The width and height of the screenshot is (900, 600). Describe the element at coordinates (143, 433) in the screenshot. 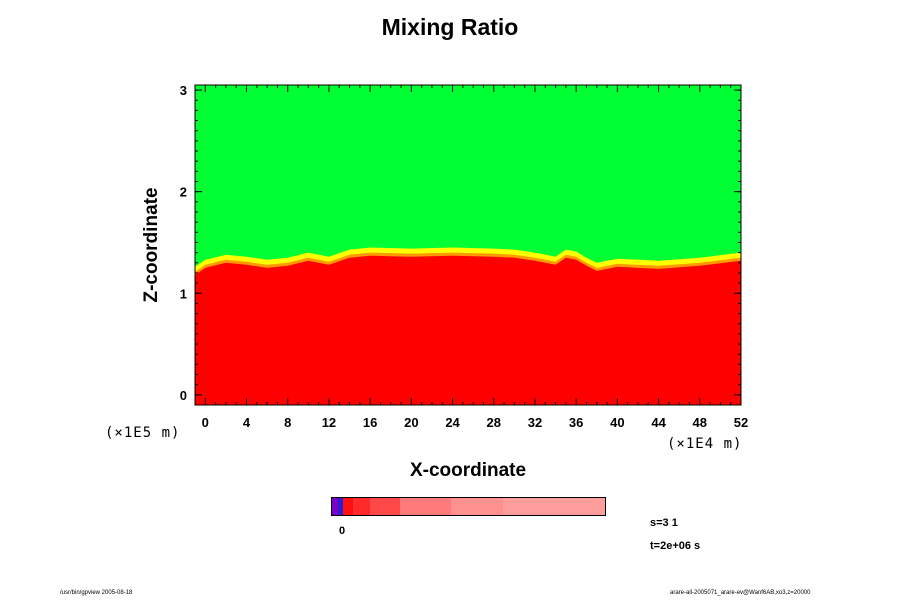

I see `y-scale-label: (×1E5 m)` at that location.